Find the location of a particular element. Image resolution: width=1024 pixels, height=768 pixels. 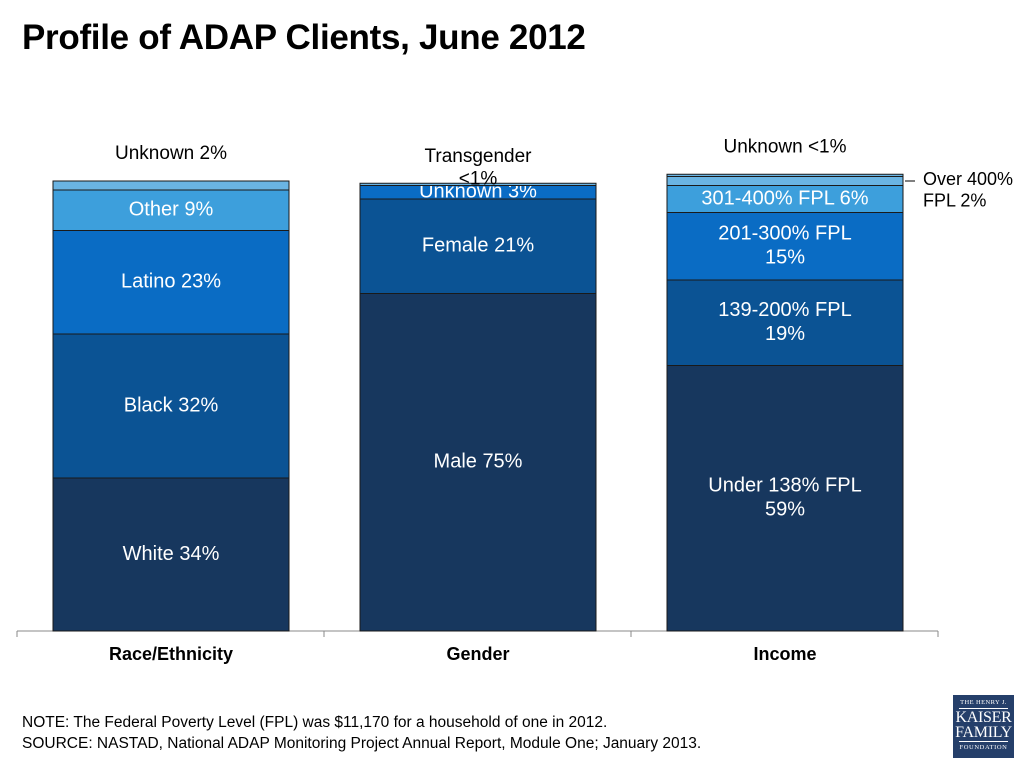

data-label-gender-unknown: Unknown 3% is located at coordinates (478, 192).